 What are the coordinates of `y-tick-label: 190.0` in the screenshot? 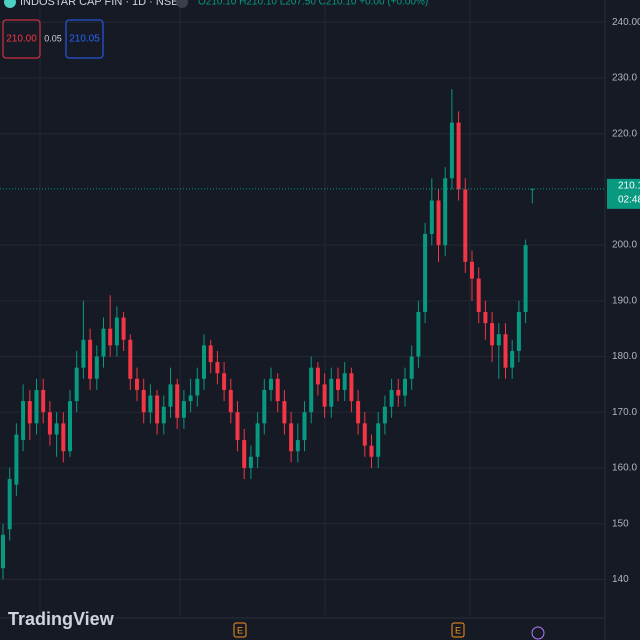 It's located at (624, 300).